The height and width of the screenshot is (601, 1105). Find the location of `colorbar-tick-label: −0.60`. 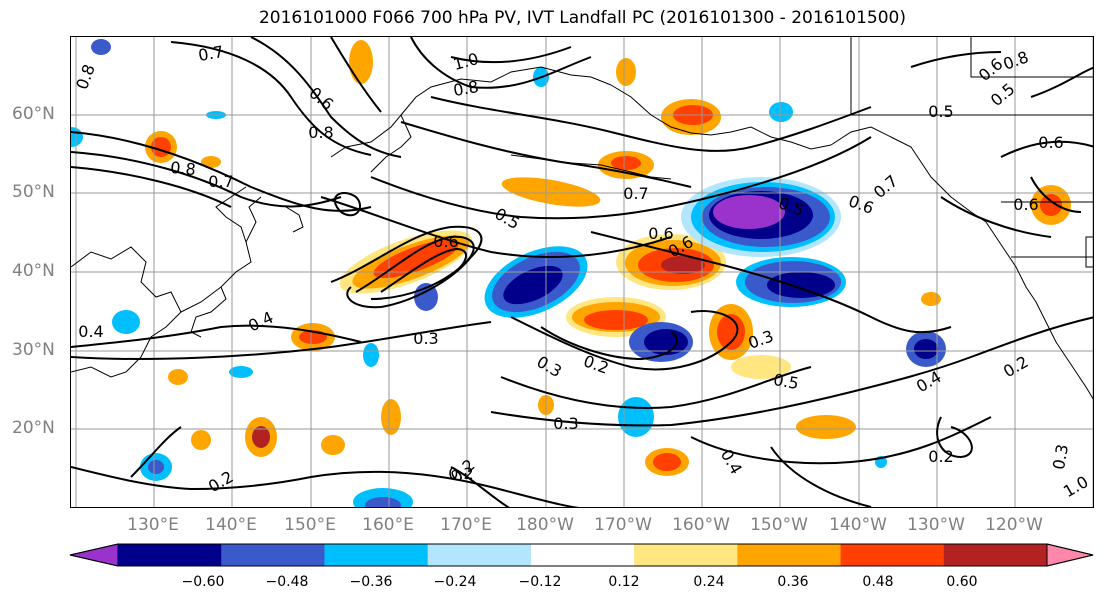

colorbar-tick-label: −0.60 is located at coordinates (203, 582).